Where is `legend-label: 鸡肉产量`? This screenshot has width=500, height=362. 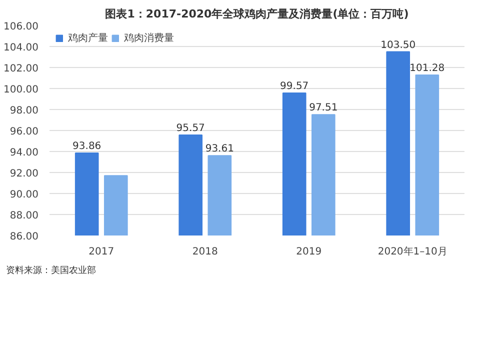
legend-label: 鸡肉产量 is located at coordinates (88, 38).